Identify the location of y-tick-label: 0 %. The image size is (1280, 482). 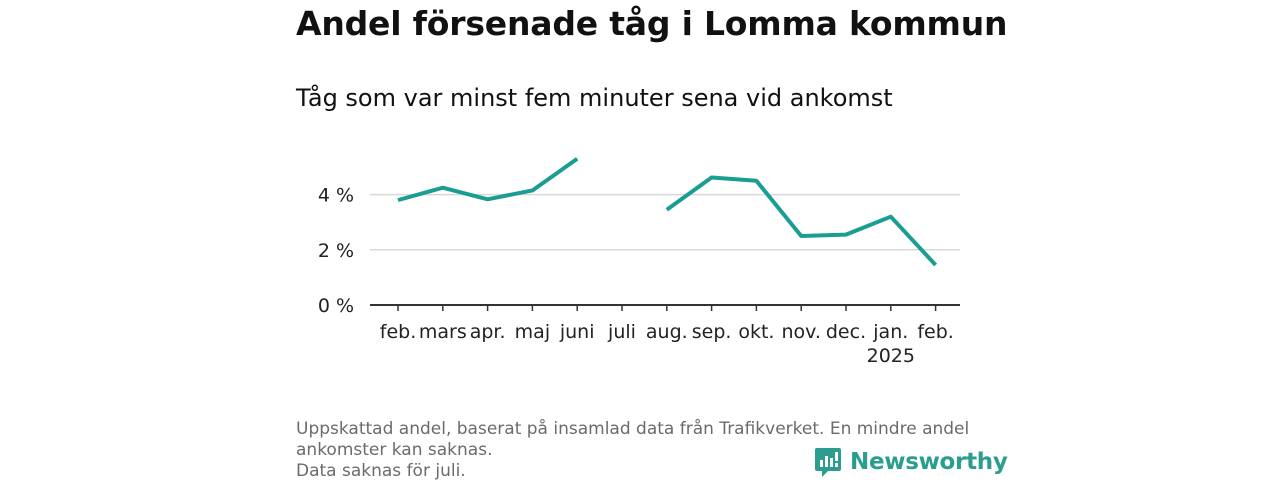
(336, 306).